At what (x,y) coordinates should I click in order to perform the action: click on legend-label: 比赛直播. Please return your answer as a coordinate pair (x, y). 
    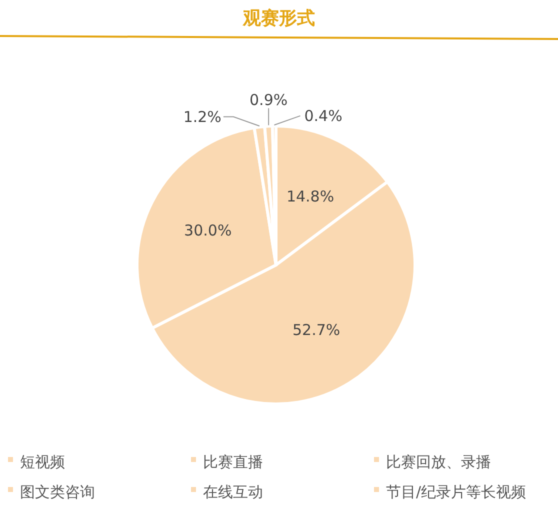
    Looking at the image, I should click on (233, 462).